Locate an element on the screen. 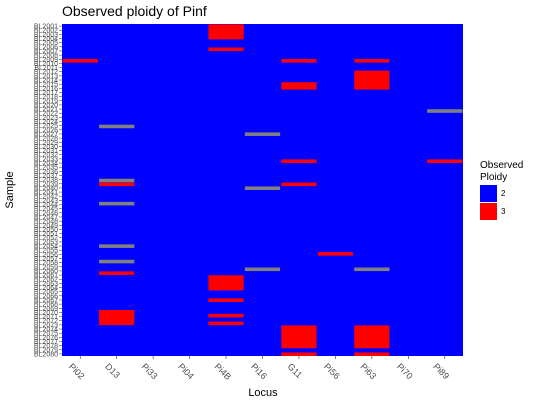 The image size is (540, 400). y-tick-label: BL2039 is located at coordinates (46, 184).